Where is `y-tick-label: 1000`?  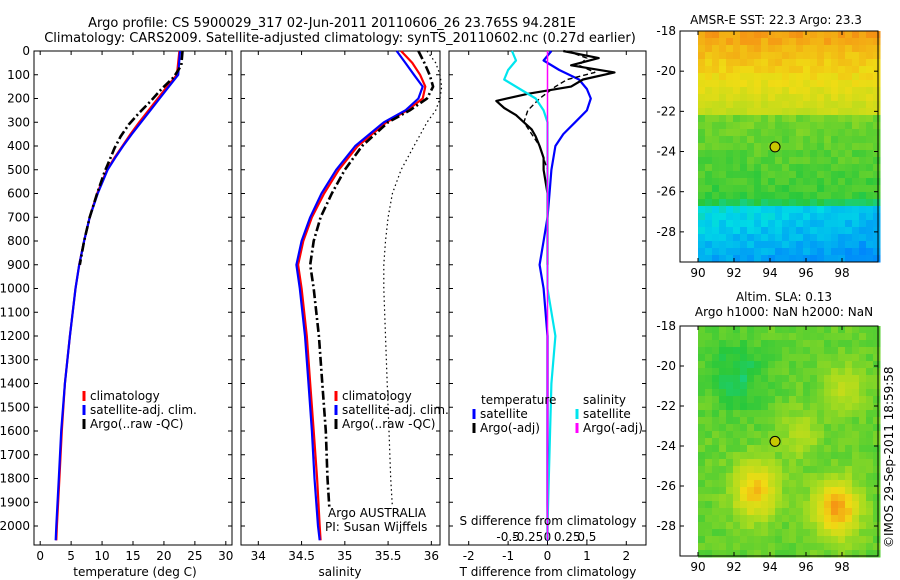
y-tick-label: 1000 is located at coordinates (15, 289).